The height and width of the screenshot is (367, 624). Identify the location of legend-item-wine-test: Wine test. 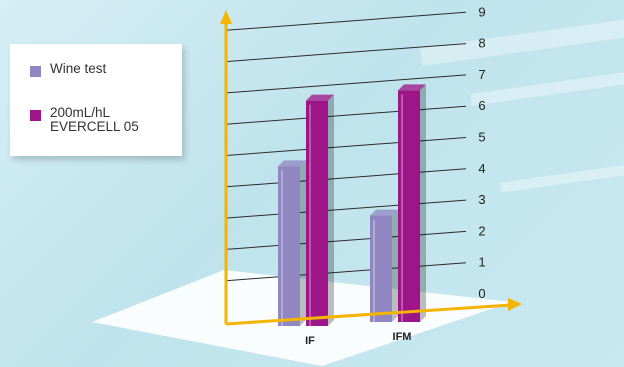
(68, 69).